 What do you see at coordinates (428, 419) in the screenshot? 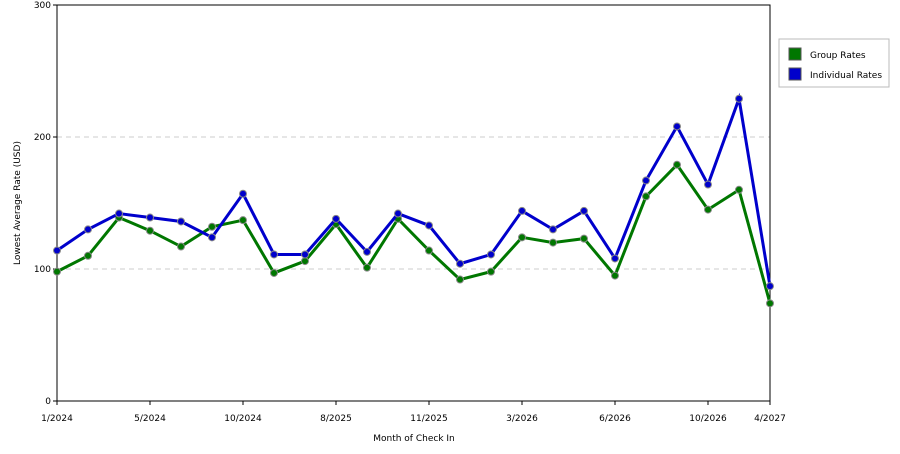
I see `x-tick-label: 11/2025` at bounding box center [428, 419].